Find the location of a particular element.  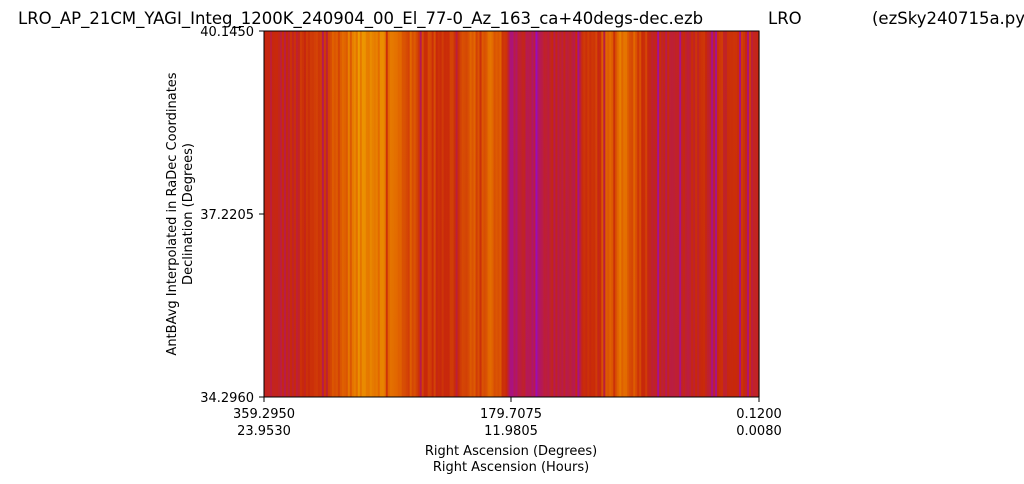

x-tick-label-hours: 0.0080 is located at coordinates (759, 431).